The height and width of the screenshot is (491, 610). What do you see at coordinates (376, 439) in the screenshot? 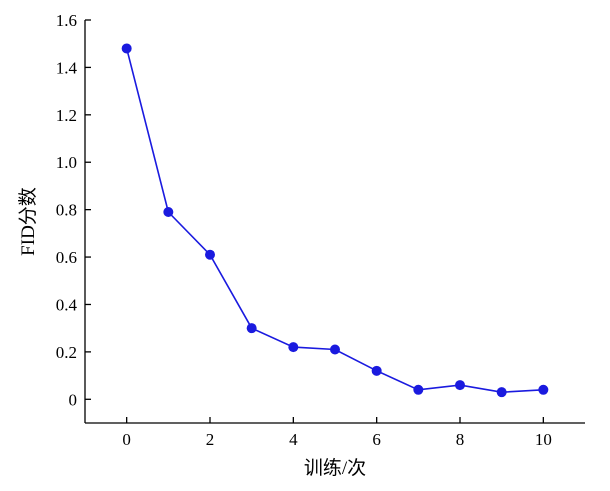
I see `x-tick-label: 6` at bounding box center [376, 439].